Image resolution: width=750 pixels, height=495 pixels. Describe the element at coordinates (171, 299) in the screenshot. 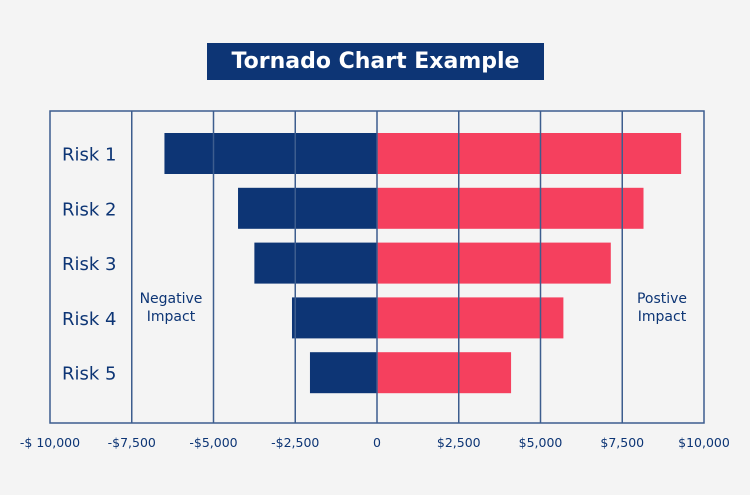

I see `negative-impact-label: Negative` at that location.